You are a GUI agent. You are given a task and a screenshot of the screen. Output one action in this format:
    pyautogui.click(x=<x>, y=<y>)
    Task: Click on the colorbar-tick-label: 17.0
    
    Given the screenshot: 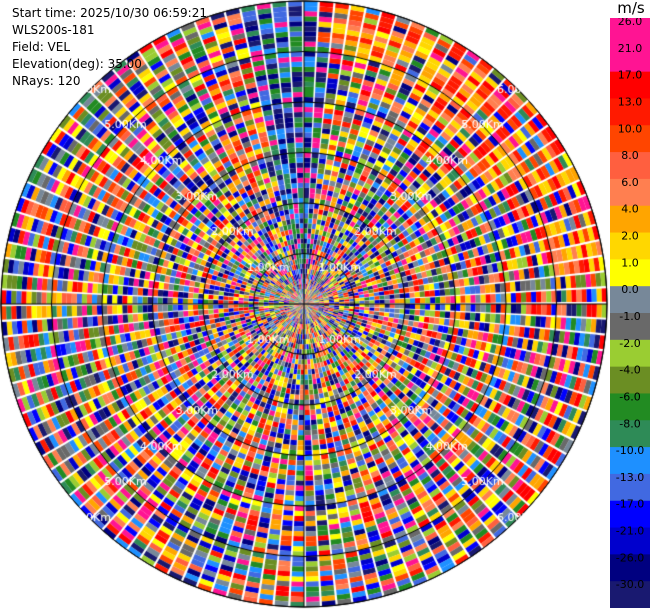 What is the action you would take?
    pyautogui.click(x=630, y=75)
    